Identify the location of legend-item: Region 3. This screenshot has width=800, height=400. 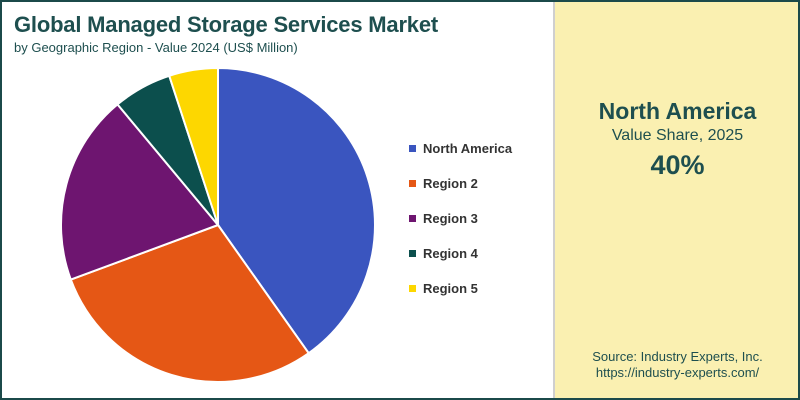
(479, 218).